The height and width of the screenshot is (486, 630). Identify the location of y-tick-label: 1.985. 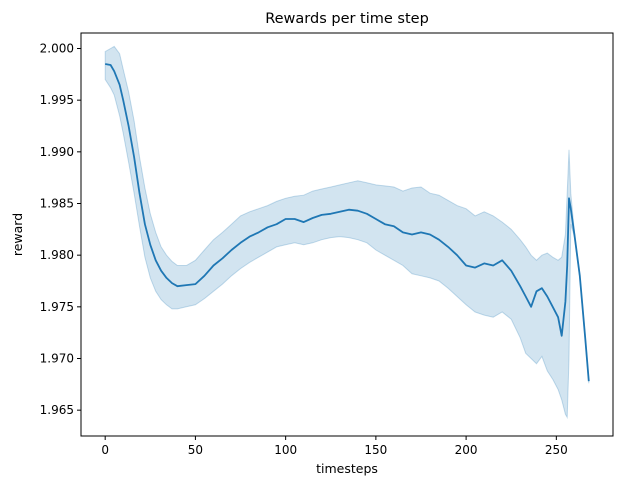
(57, 204).